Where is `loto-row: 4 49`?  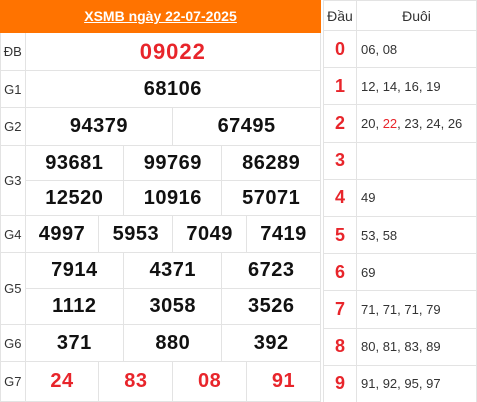 loto-row: 4 49 is located at coordinates (400, 197).